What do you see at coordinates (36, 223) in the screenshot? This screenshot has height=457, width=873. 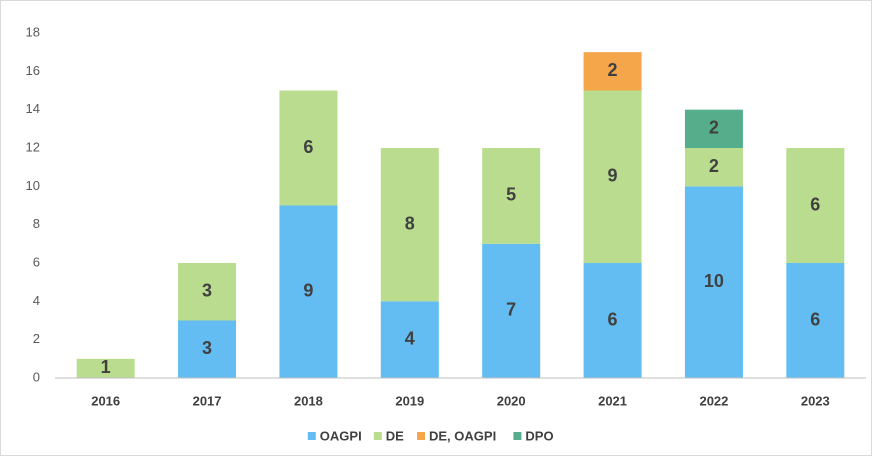 I see `y-tick-label: 8` at bounding box center [36, 223].